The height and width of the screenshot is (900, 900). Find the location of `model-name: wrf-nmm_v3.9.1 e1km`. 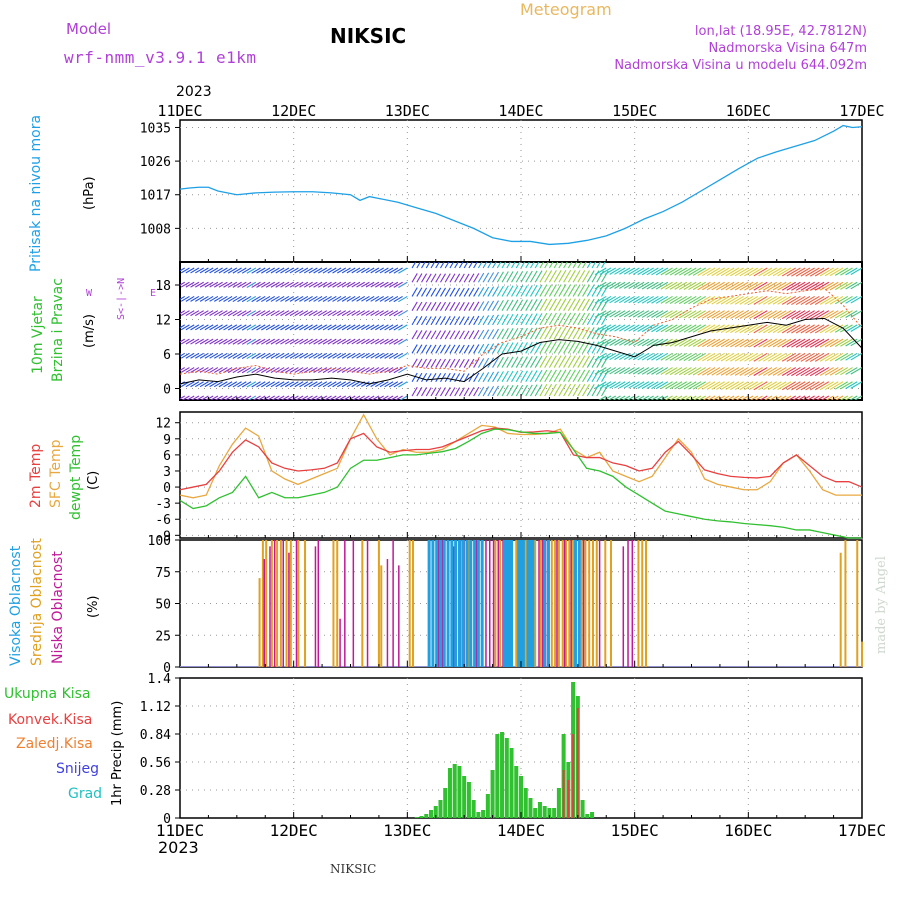

model-name: wrf-nmm_v3.9.1 e1km is located at coordinates (160, 57).